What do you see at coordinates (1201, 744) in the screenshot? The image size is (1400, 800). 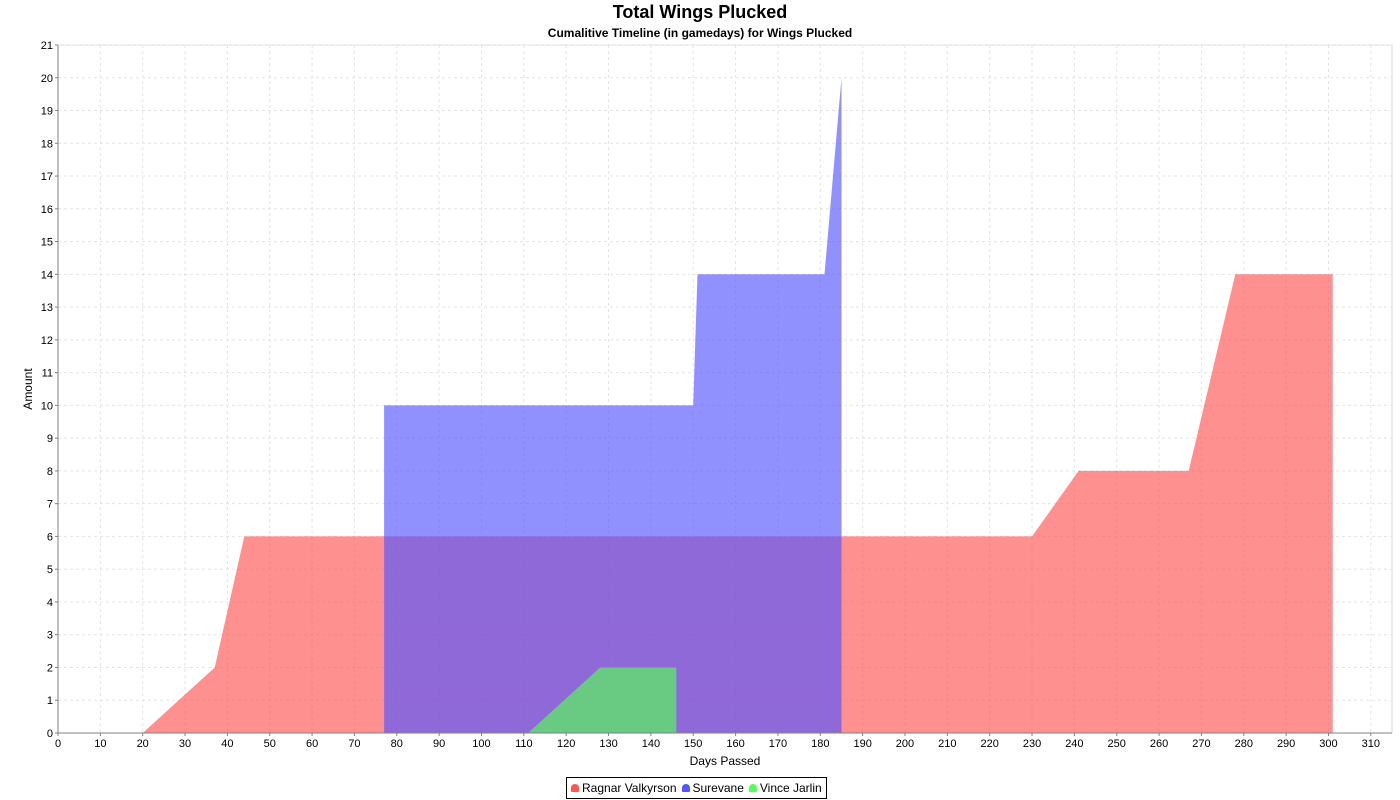 I see `x-tick-label: 270` at bounding box center [1201, 744].